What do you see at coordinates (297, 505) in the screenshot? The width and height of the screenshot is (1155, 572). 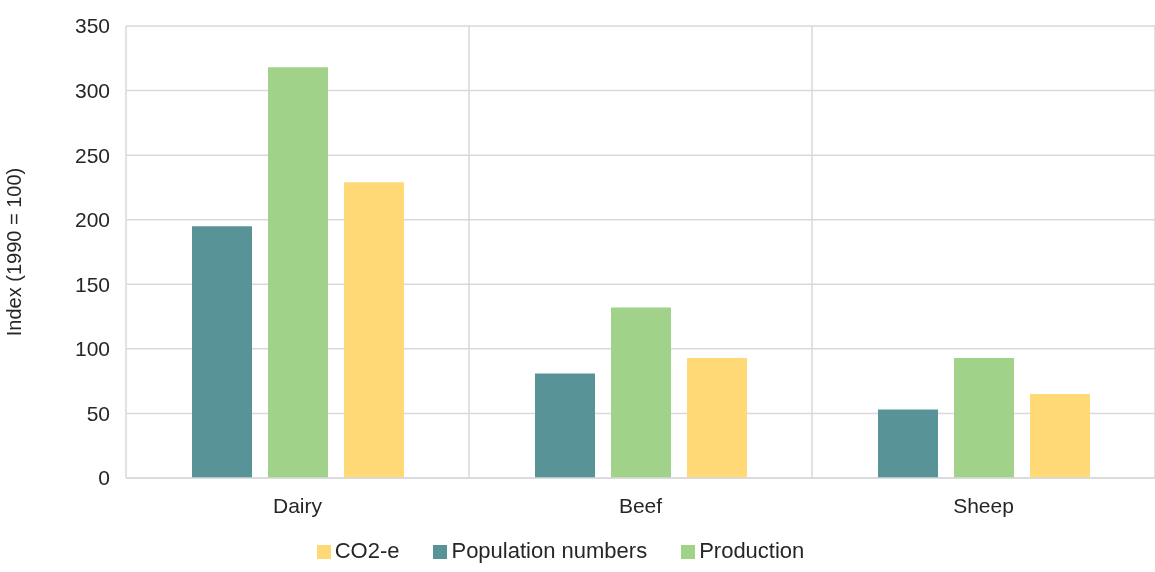 I see `x-tick-label: Dairy` at bounding box center [297, 505].